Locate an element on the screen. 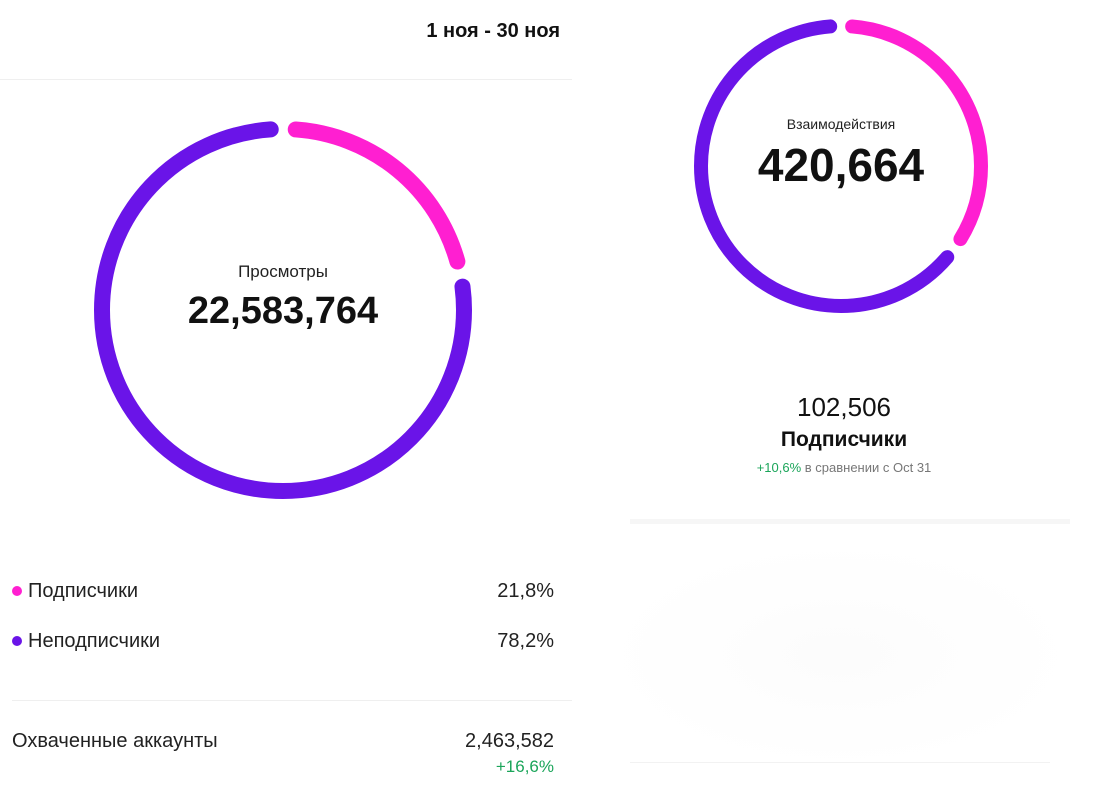  interactions-value: 420,664 is located at coordinates (841, 165).